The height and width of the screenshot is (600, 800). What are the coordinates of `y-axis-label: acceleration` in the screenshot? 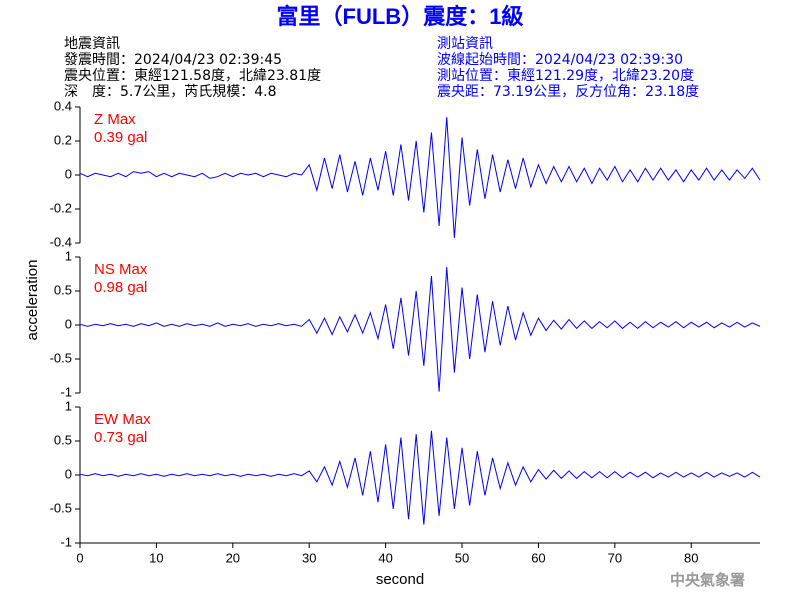 It's located at (32, 300).